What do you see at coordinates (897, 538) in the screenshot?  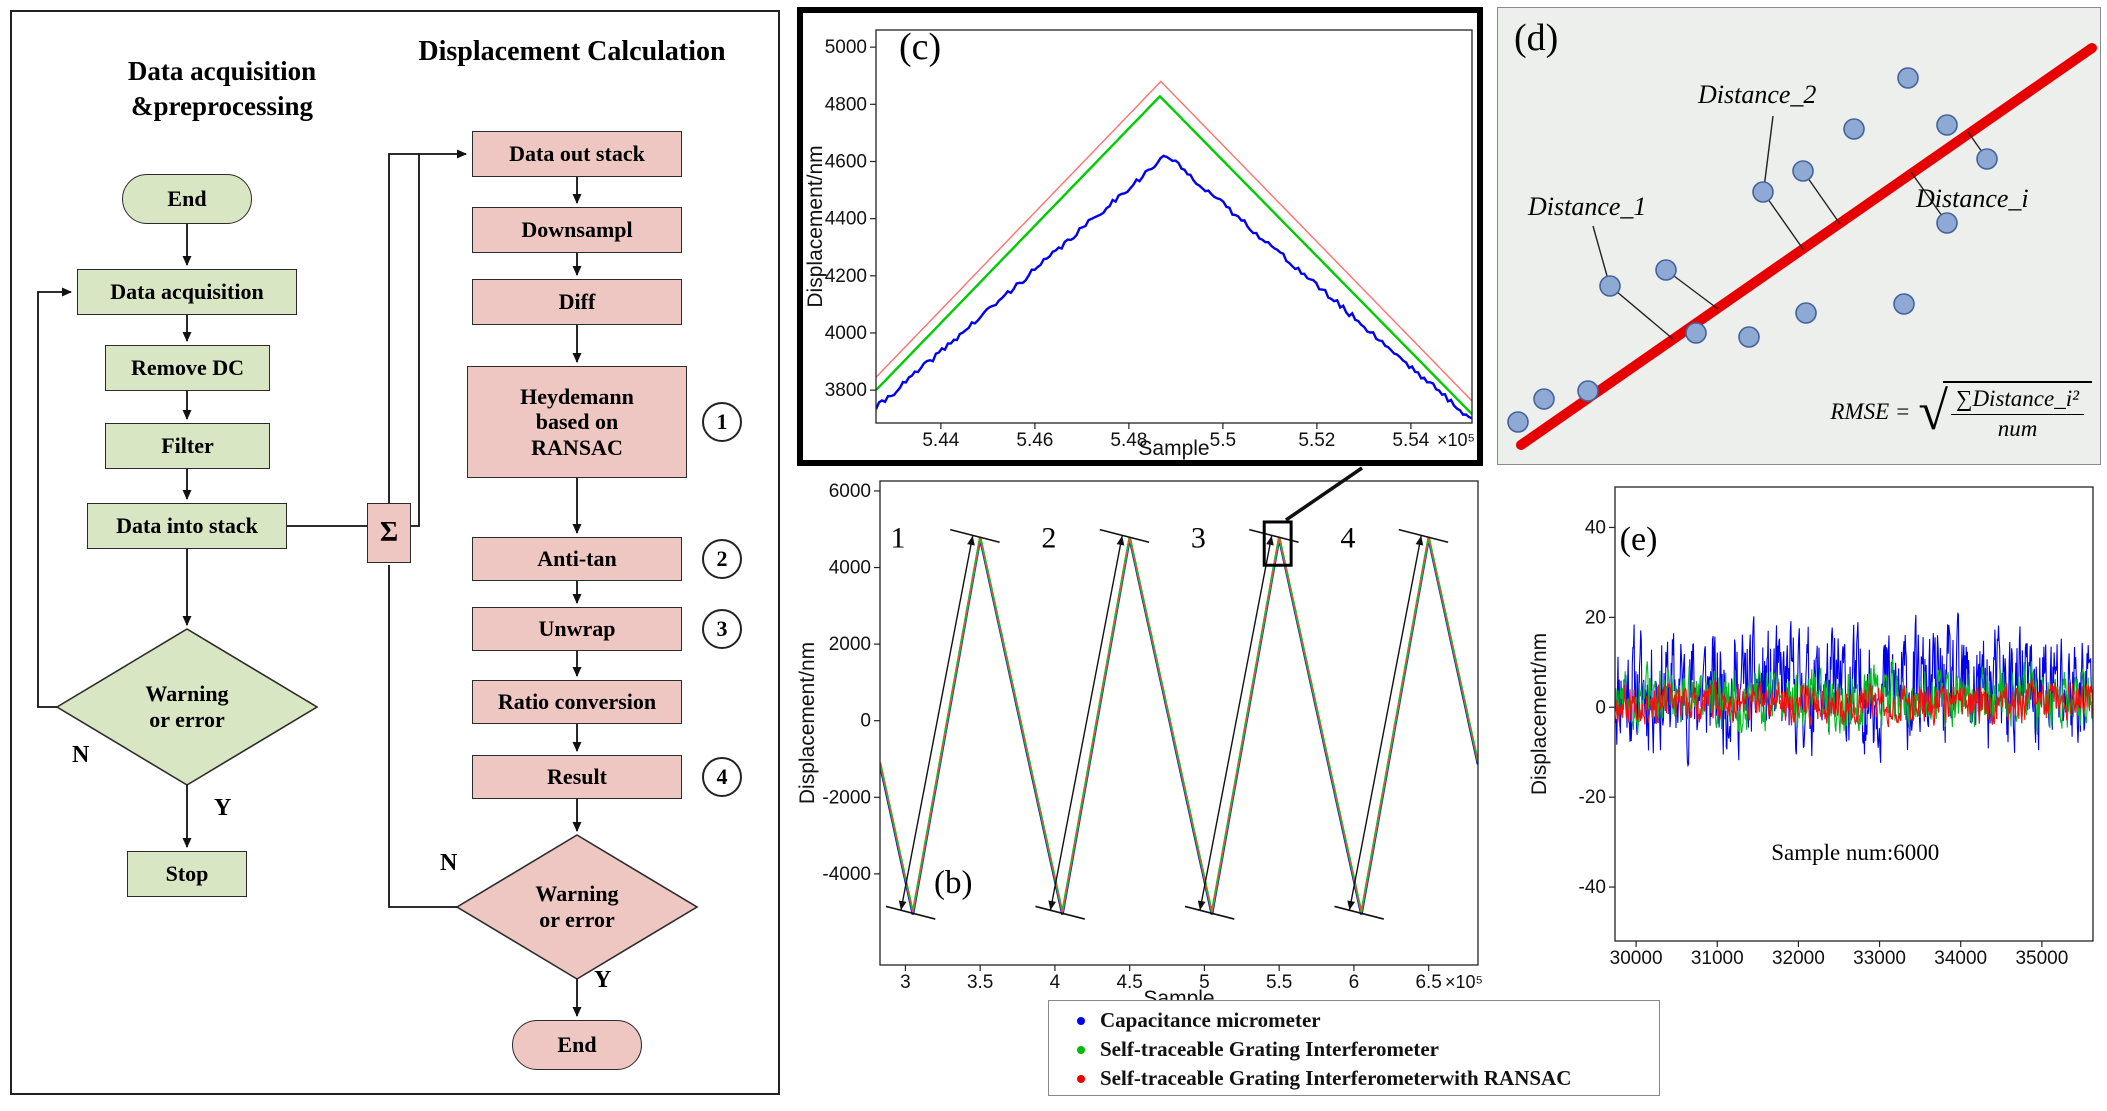 I see `svg-text: 1` at bounding box center [897, 538].